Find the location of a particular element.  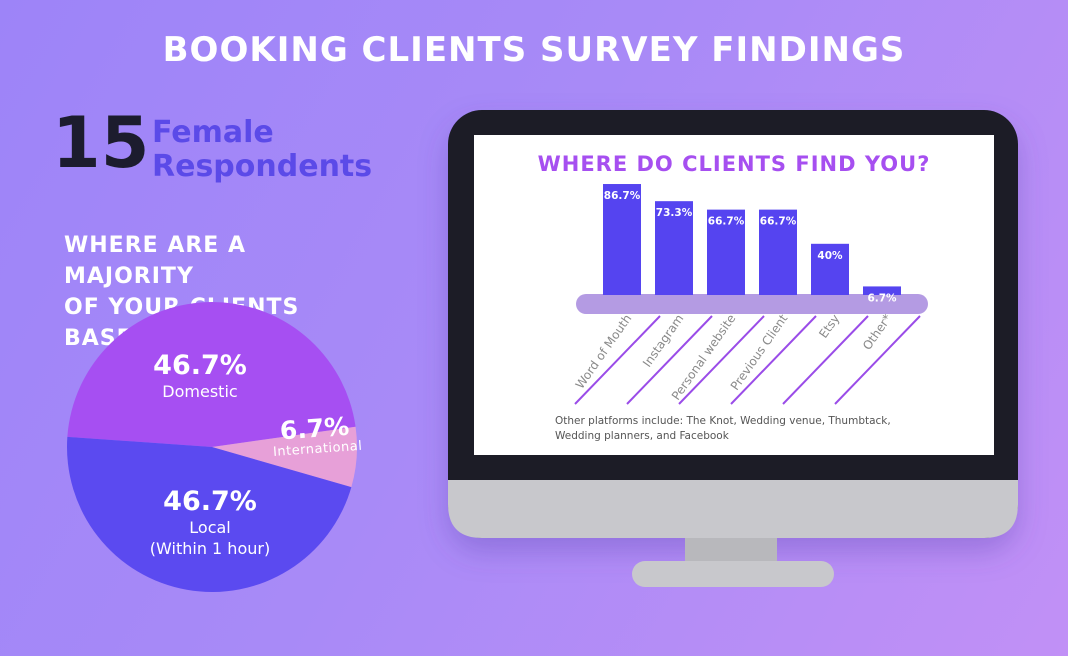

respondent-label-line1: Female is located at coordinates (213, 132).